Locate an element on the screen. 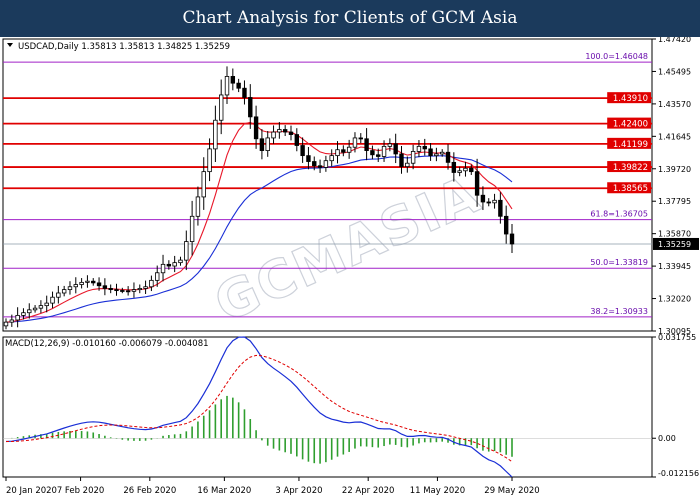 Image resolution: width=700 pixels, height=500 pixels. resistance-label-1-box is located at coordinates (629, 123).